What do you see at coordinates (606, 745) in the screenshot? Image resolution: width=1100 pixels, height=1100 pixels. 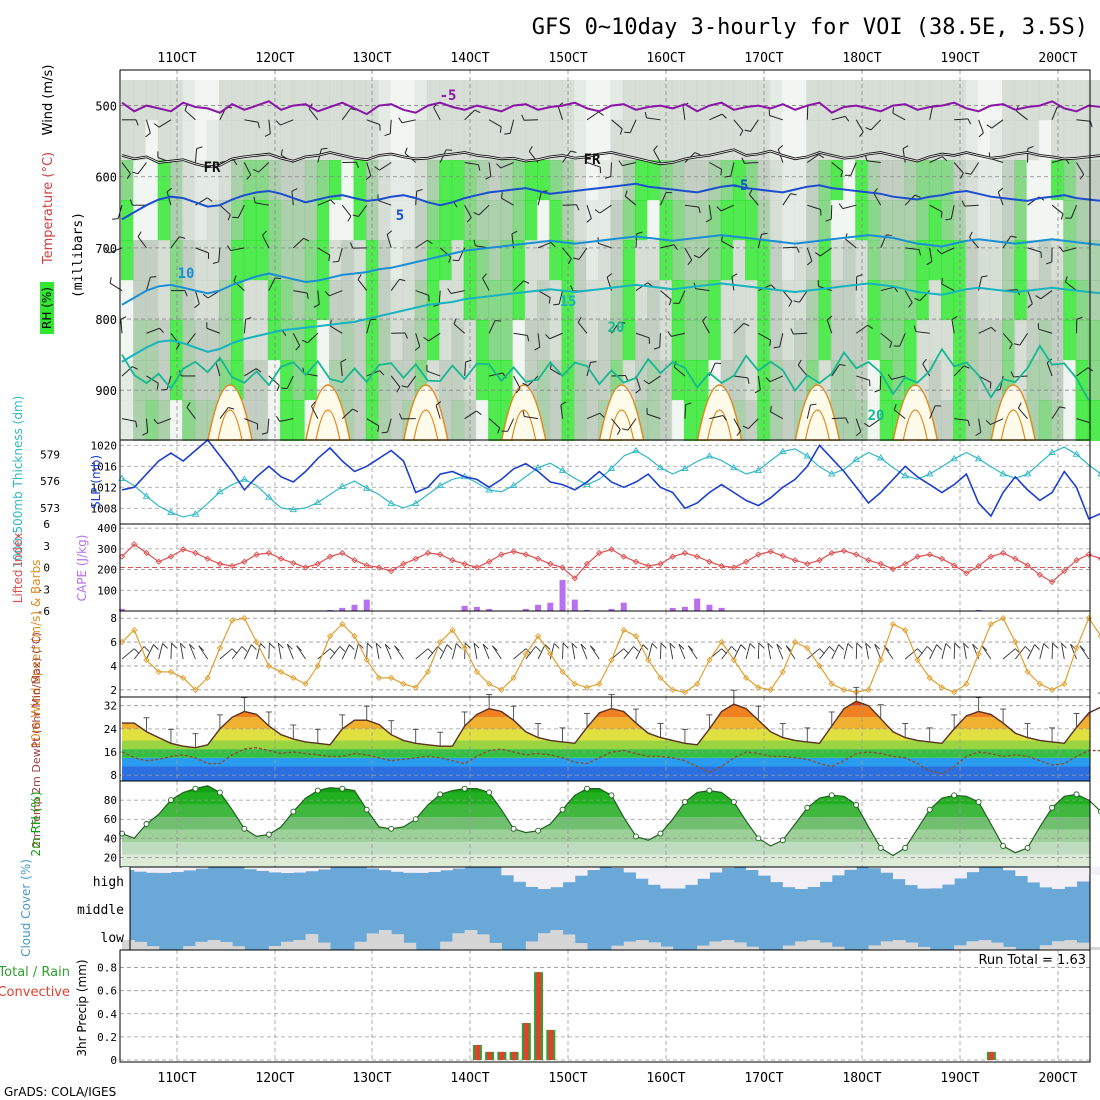 I see `temp-band` at bounding box center [606, 745].